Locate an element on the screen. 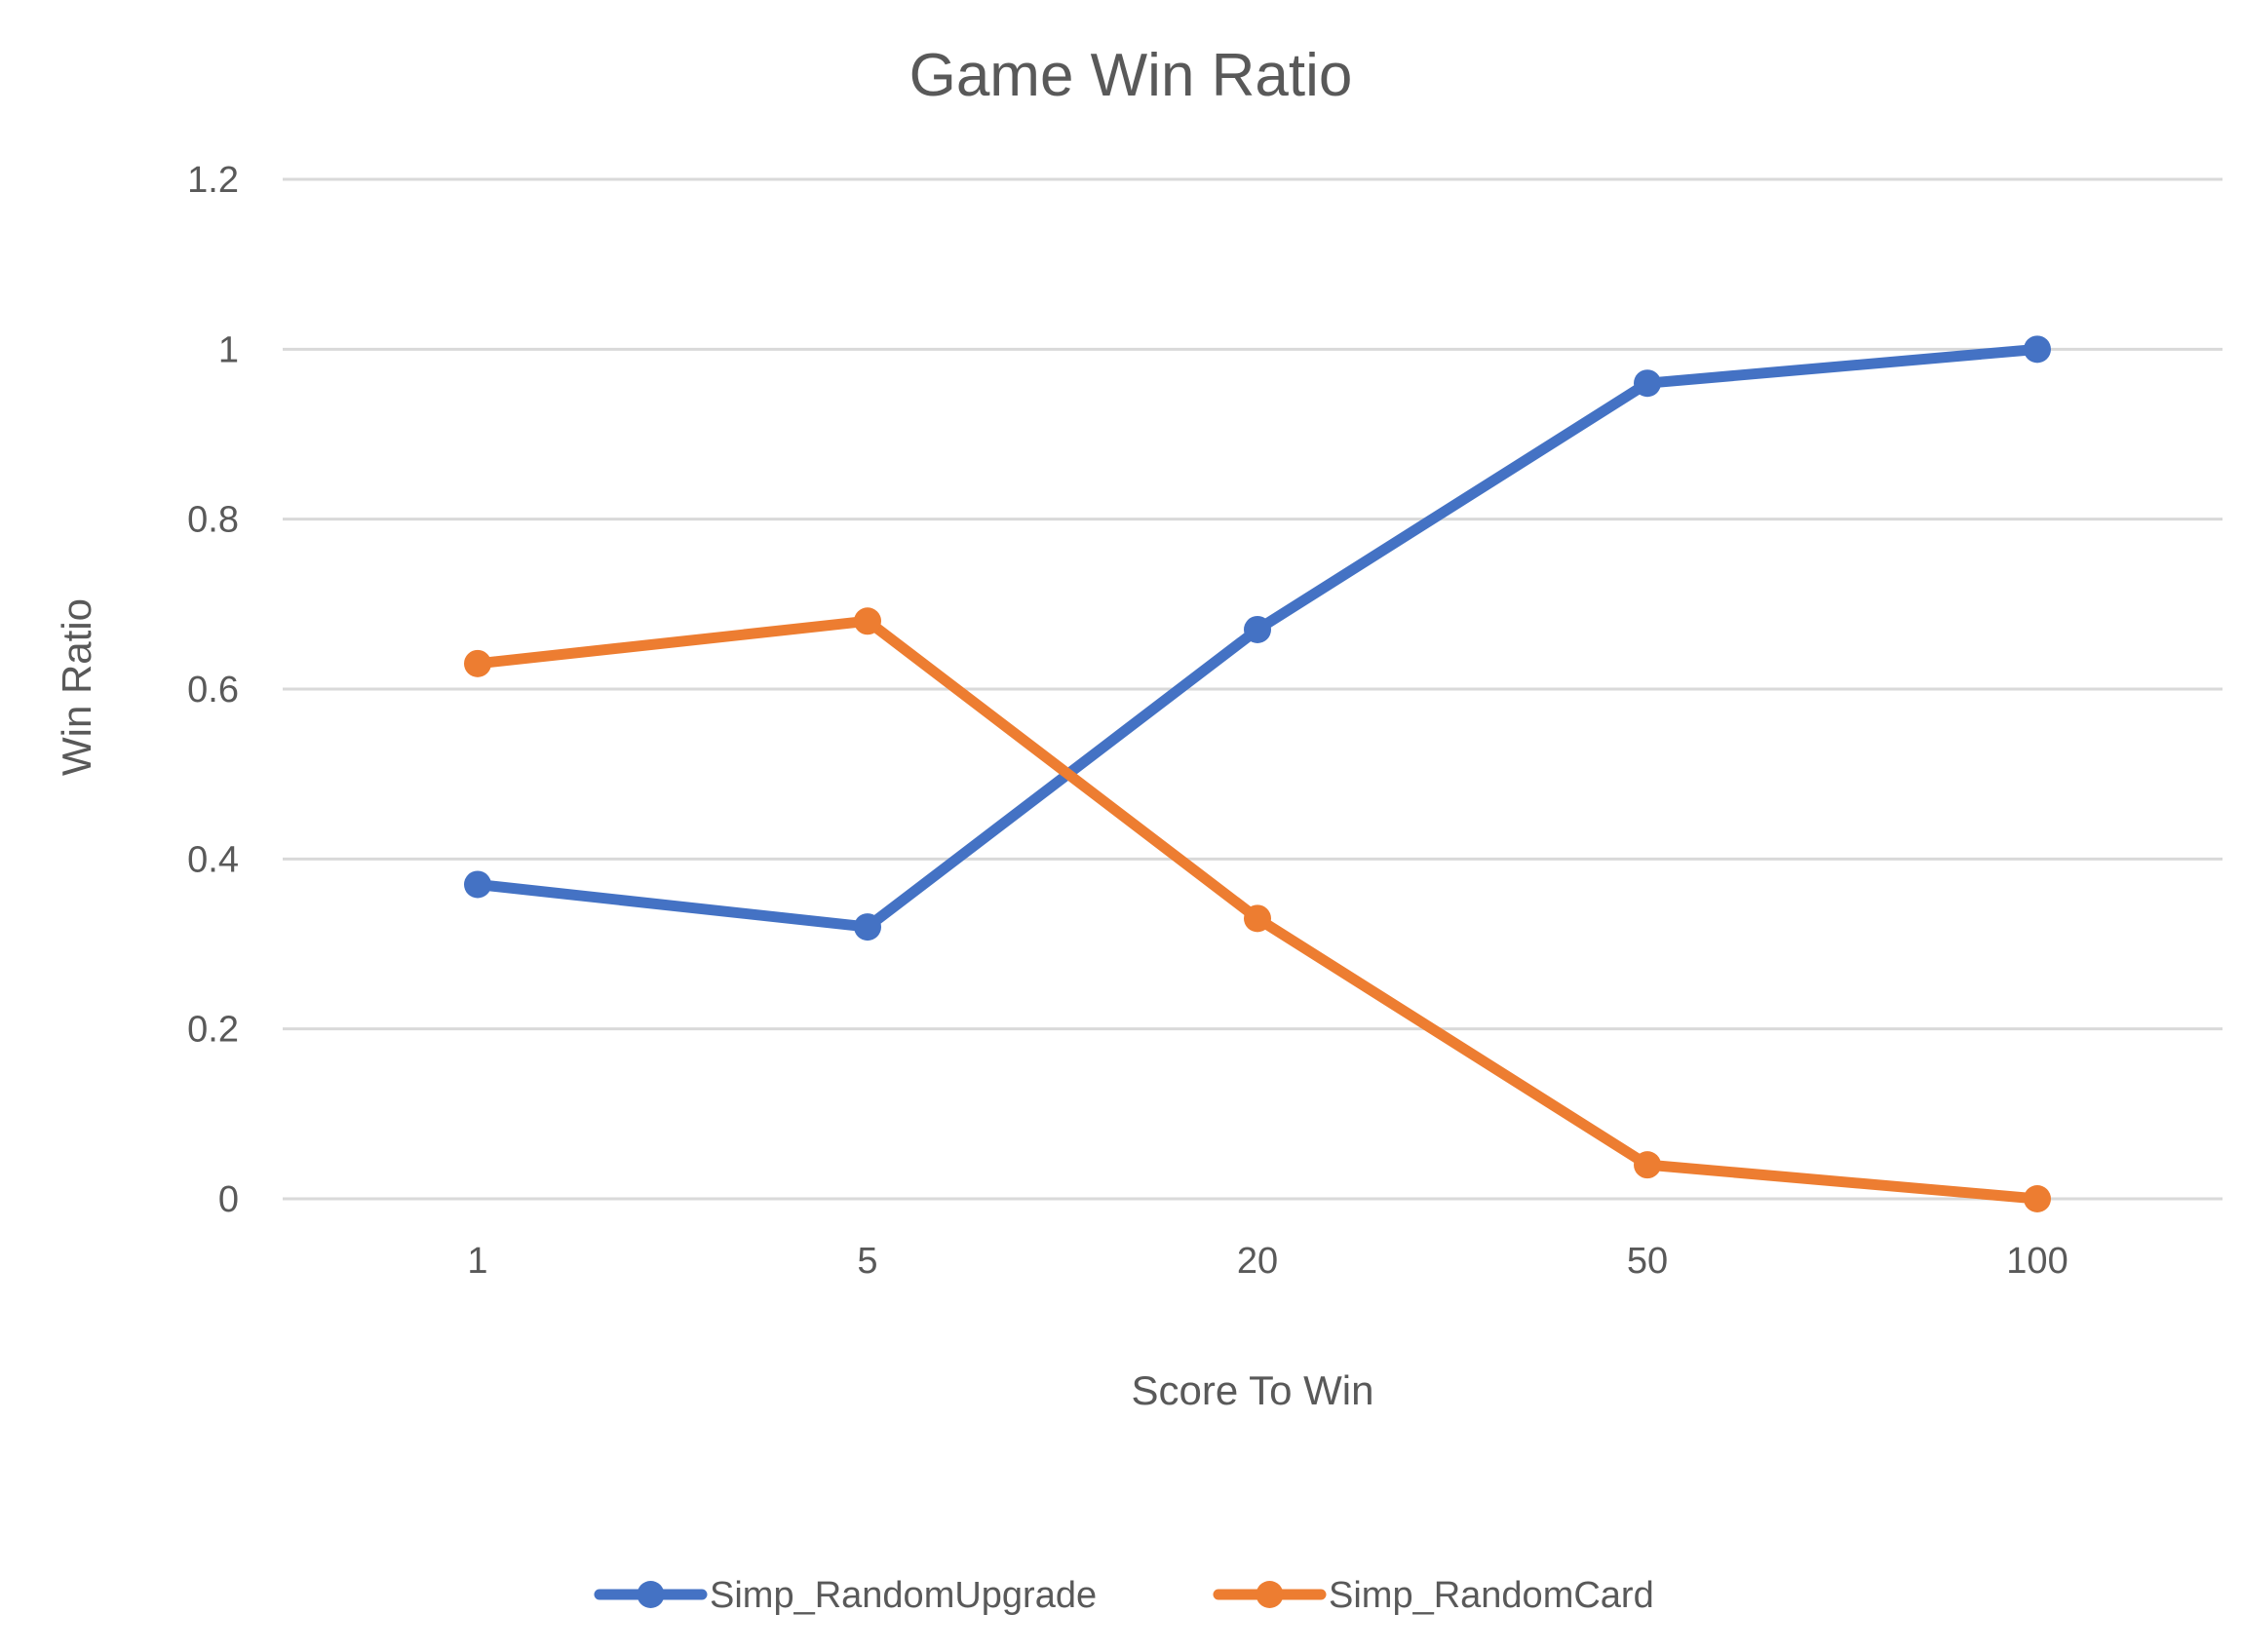 The width and height of the screenshot is (2242, 1652). chart-title: Game Win Ratio is located at coordinates (1131, 75).